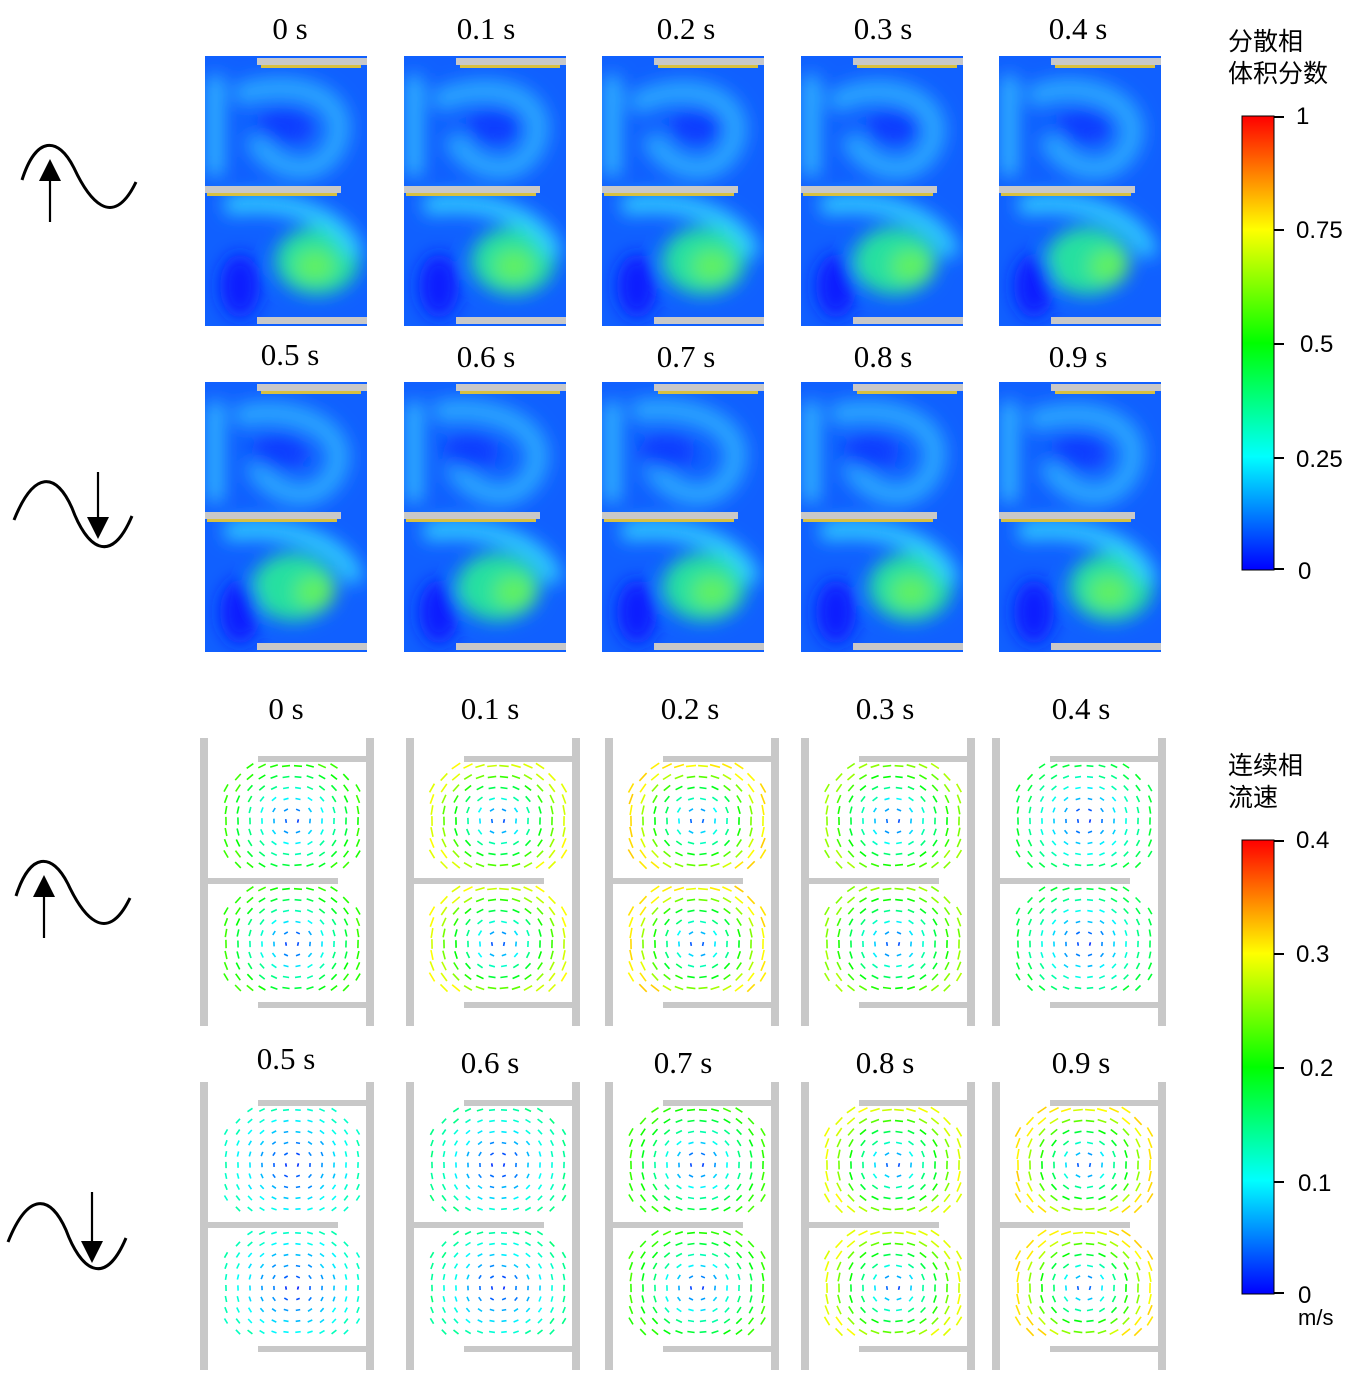  What do you see at coordinates (1313, 954) in the screenshot?
I see `colorbar-tick-label: 0.3` at bounding box center [1313, 954].